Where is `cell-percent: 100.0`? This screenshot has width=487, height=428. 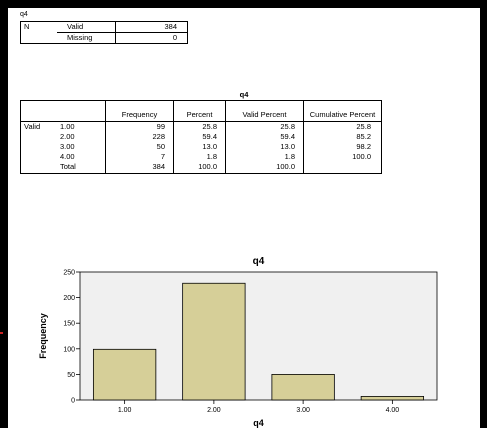 cell-percent: 100.0 is located at coordinates (199, 168).